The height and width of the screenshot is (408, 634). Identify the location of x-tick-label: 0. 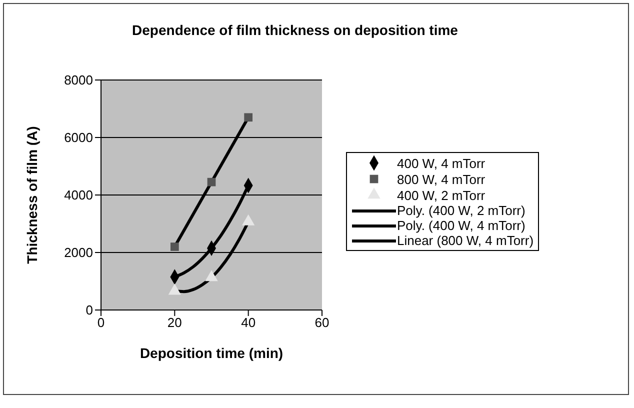
(101, 322).